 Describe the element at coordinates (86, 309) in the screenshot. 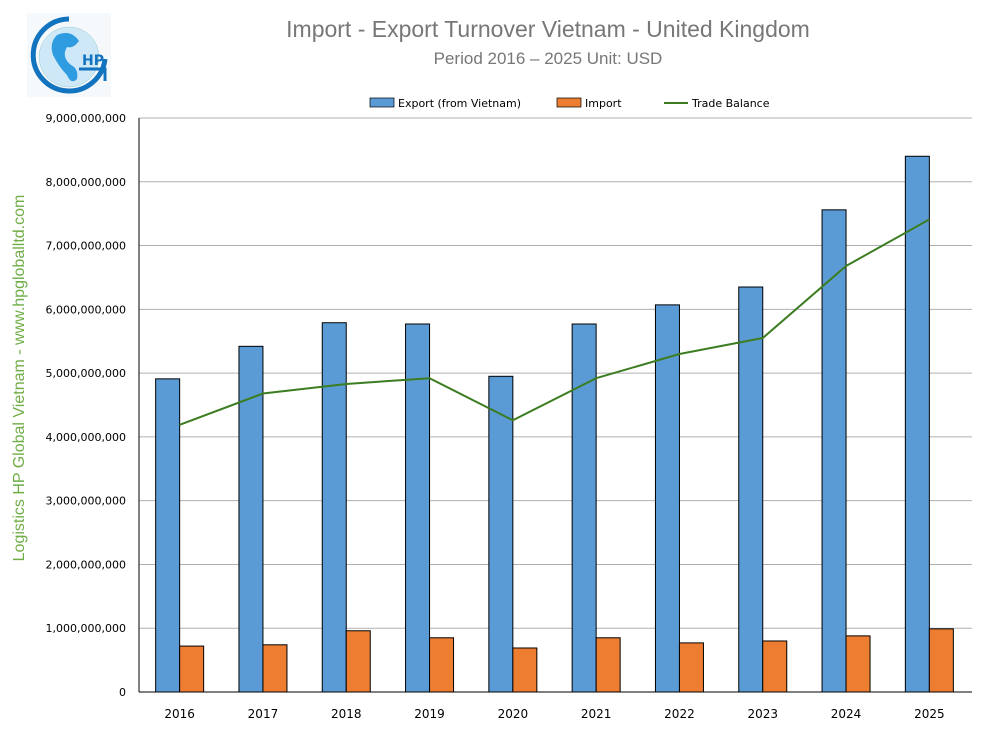

I see `y-tick-label: 6,000,000,000` at that location.